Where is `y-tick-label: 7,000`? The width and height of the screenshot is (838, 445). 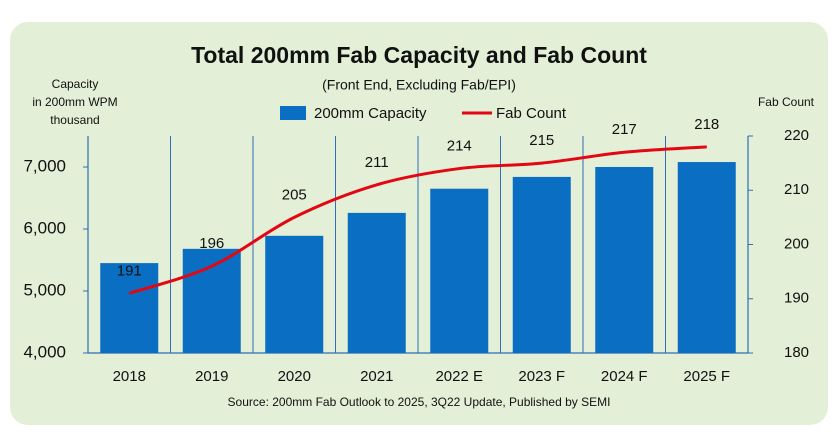
y-tick-label: 7,000 is located at coordinates (44, 165).